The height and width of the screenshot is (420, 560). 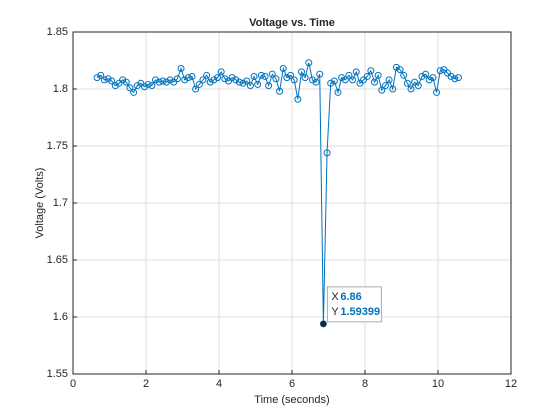 I want to click on x-tick-label: 10, so click(x=438, y=384).